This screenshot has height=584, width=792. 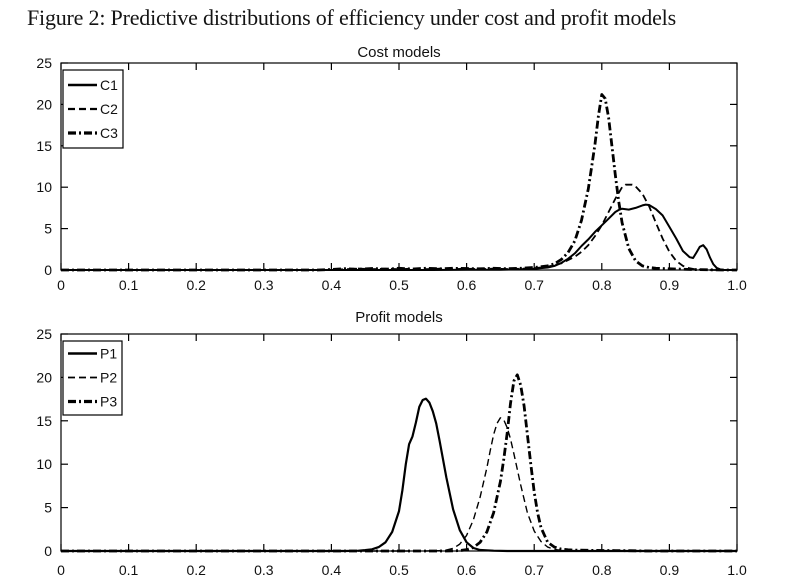 What do you see at coordinates (109, 109) in the screenshot?
I see `legend-label-c2: C2` at bounding box center [109, 109].